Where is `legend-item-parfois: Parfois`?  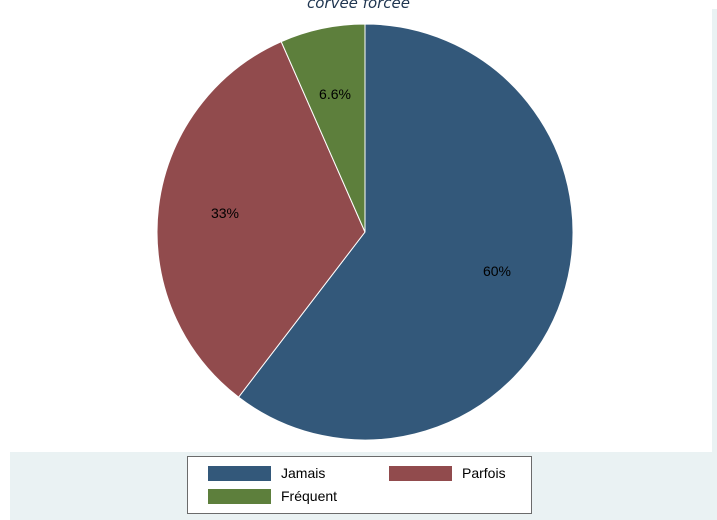 legend-item-parfois: Parfois is located at coordinates (447, 473).